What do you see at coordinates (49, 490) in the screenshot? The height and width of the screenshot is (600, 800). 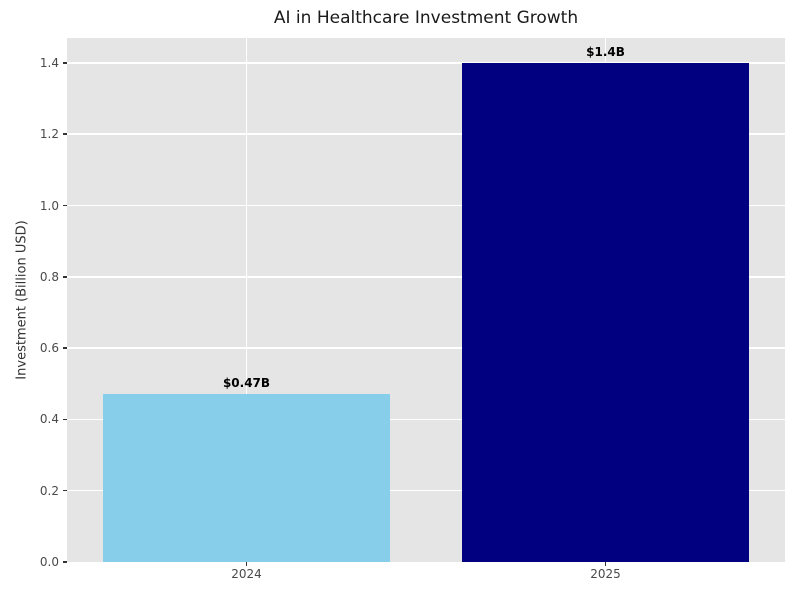 I see `y-tick-label: 0.2` at bounding box center [49, 490].